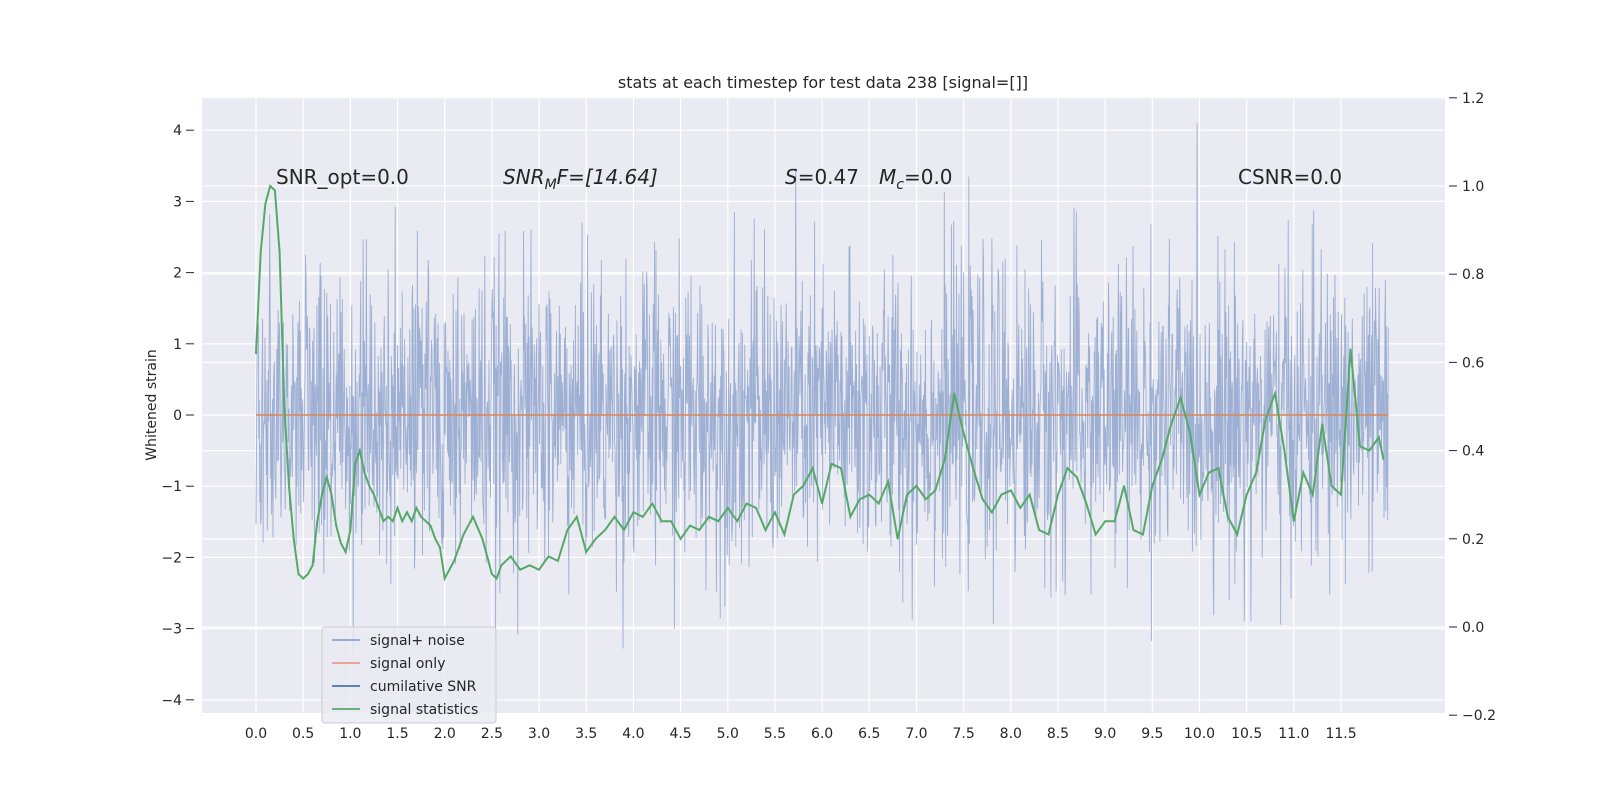  Describe the element at coordinates (1479, 716) in the screenshot. I see `y2-tick-label: −0.2` at that location.